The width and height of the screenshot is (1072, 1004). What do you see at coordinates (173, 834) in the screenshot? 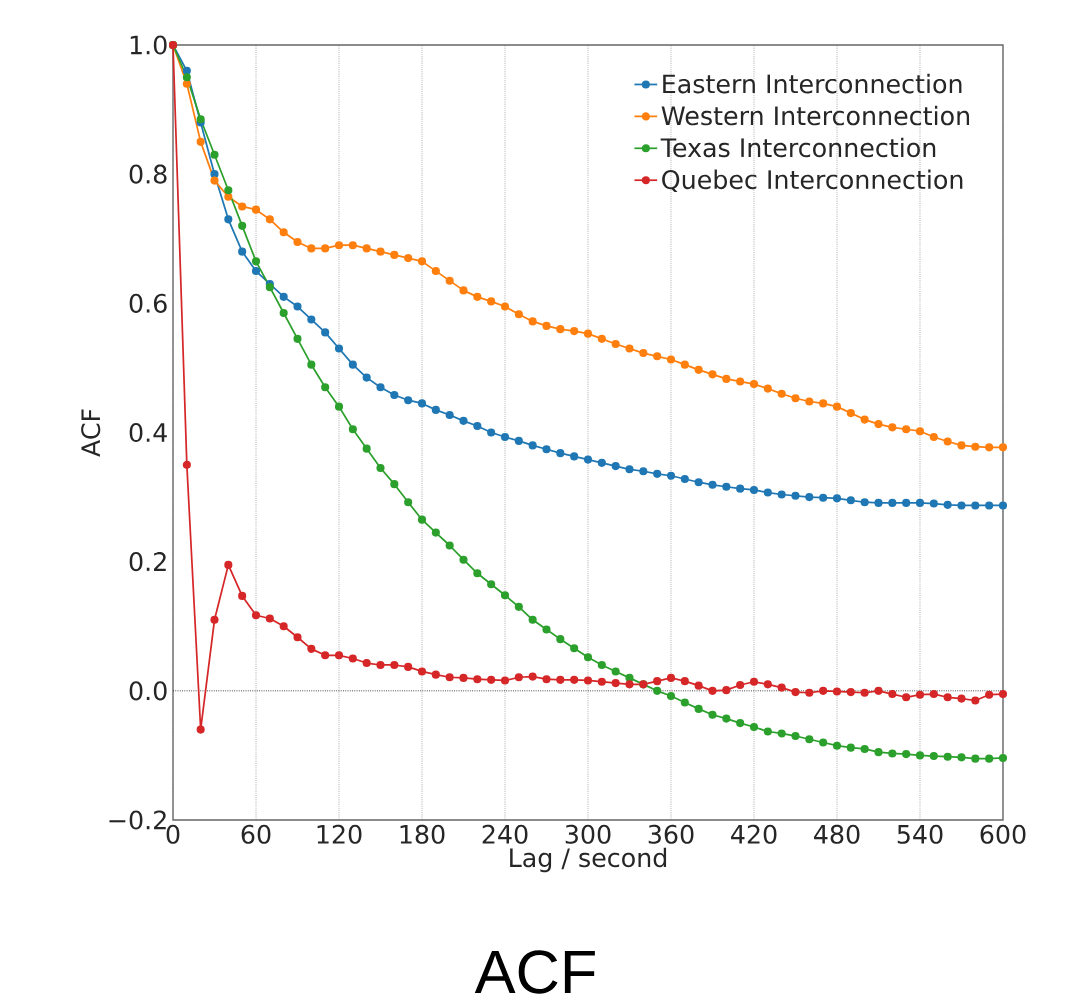
I see `x-tick-label: 0` at bounding box center [173, 834].